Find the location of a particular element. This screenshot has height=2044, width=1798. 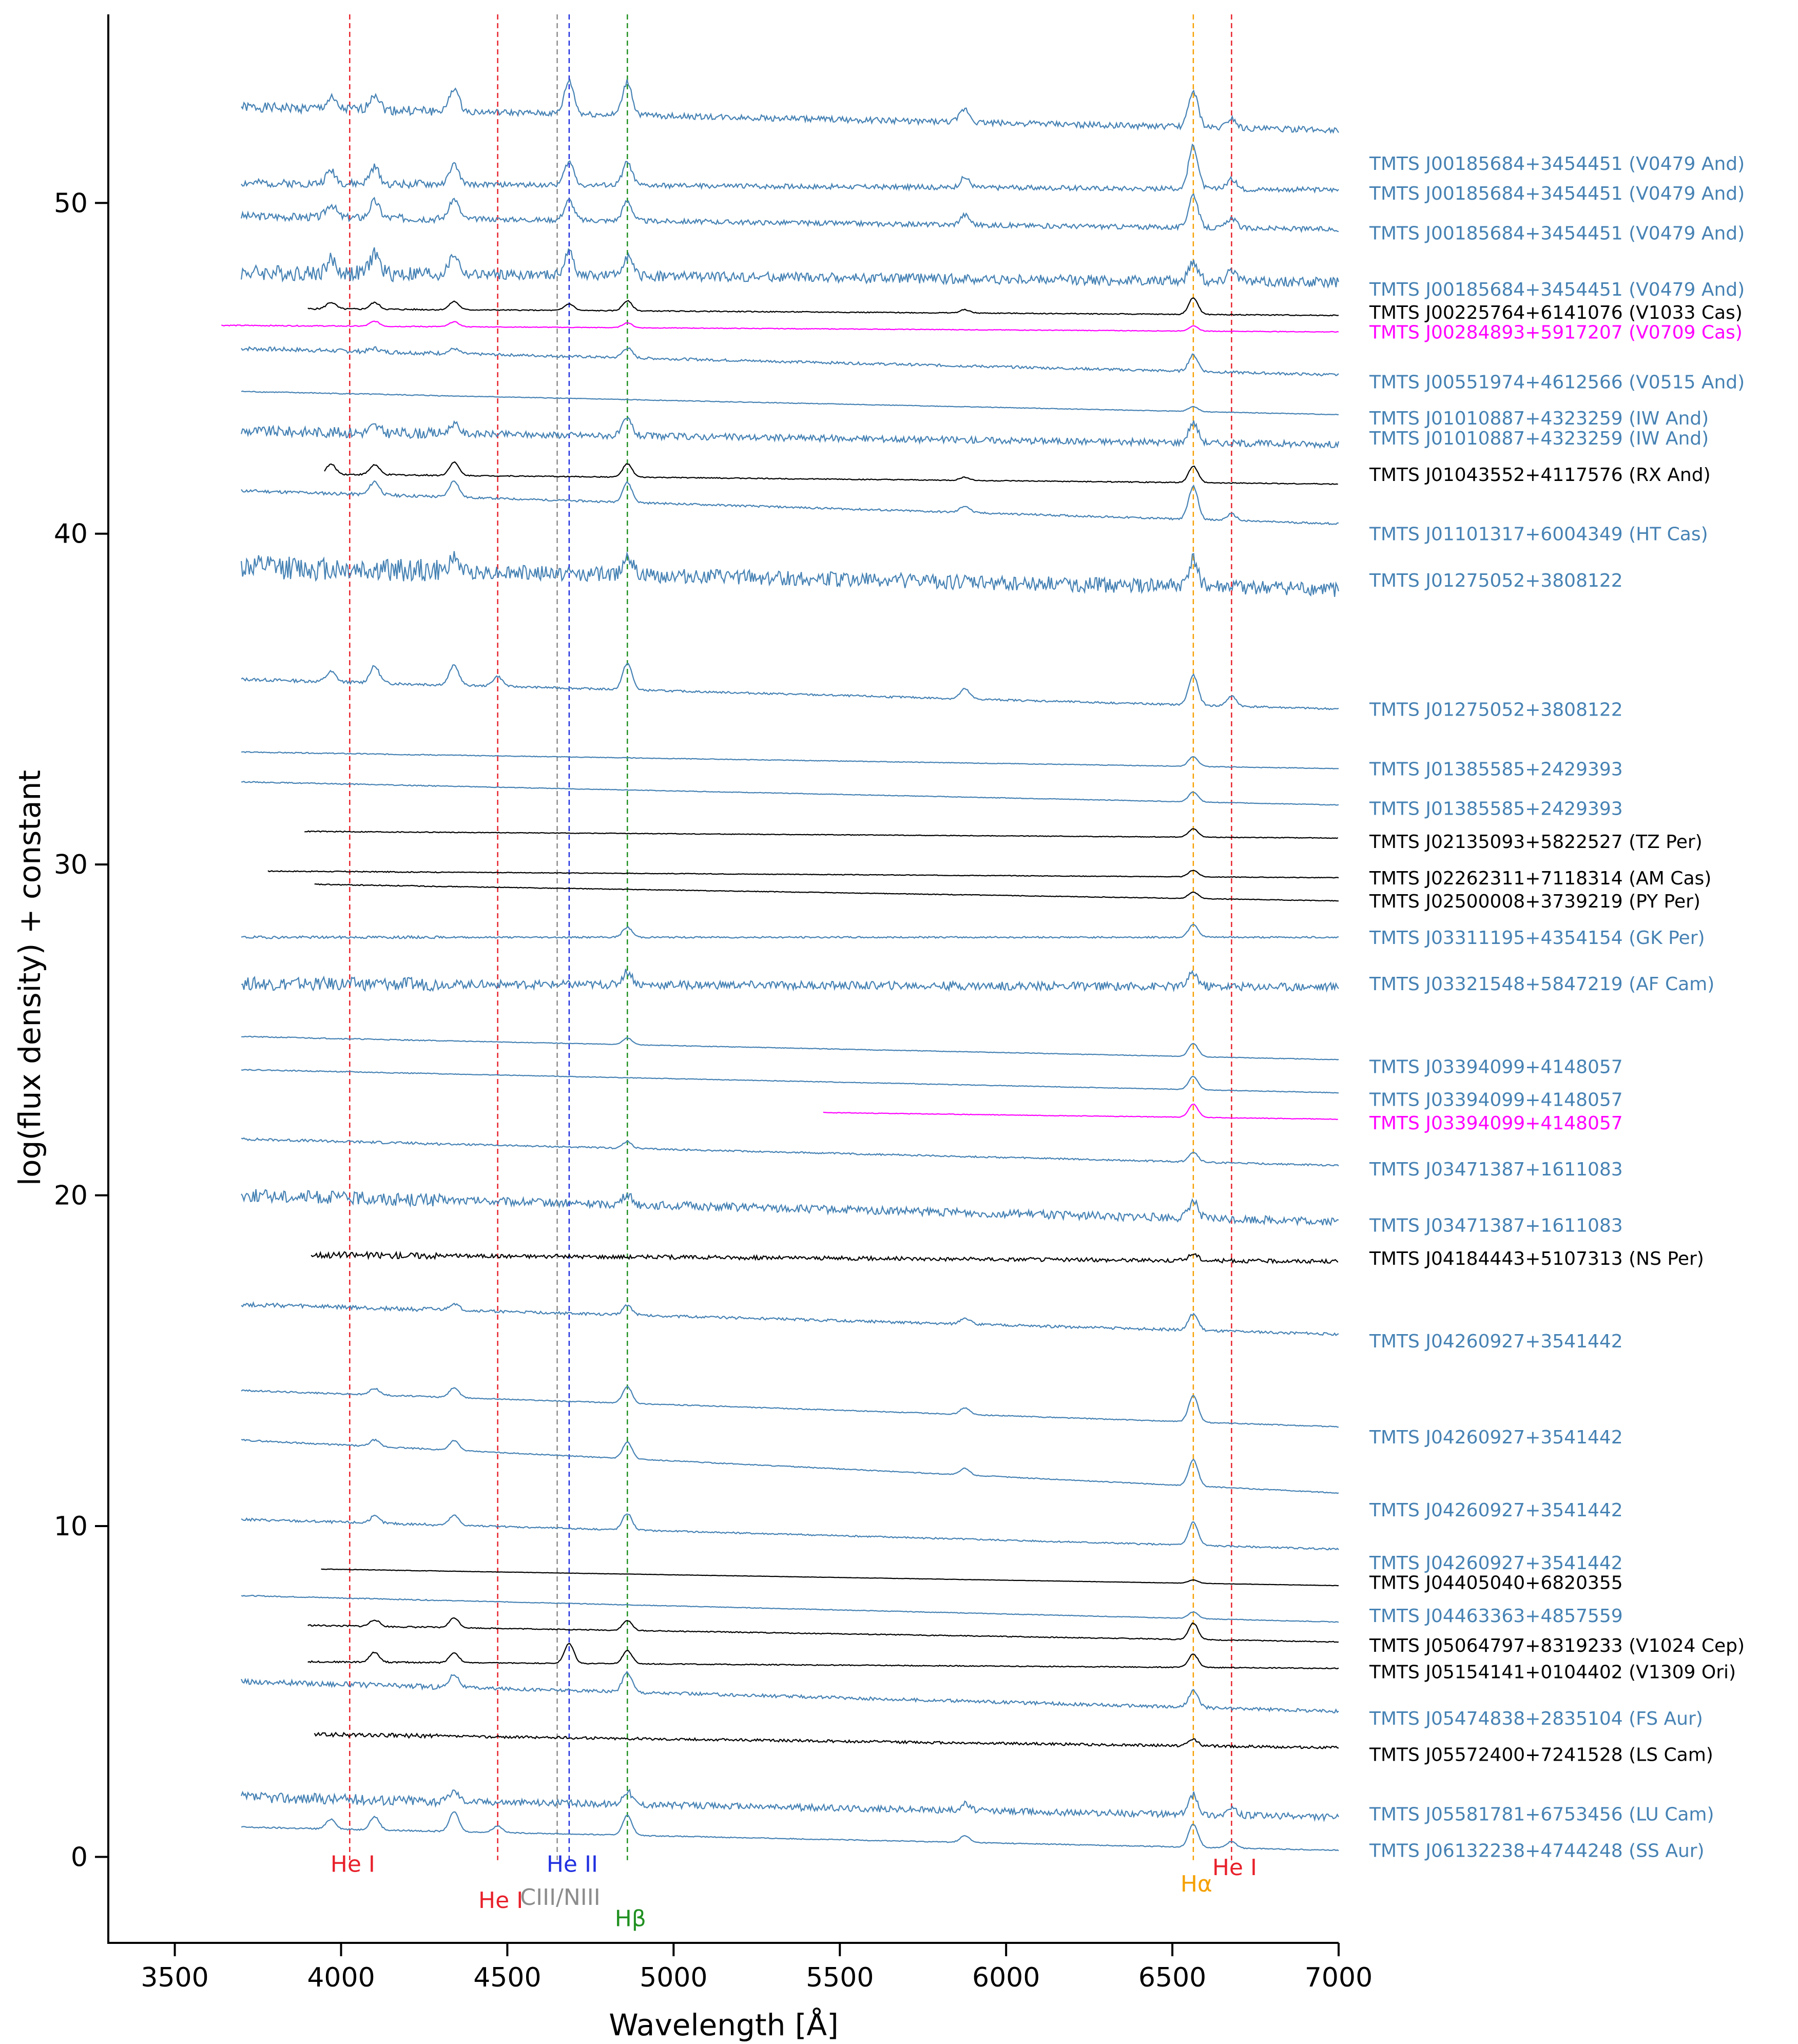

spectrum-label: TMTS J02135093+5822527 (TZ Per) is located at coordinates (1536, 842).